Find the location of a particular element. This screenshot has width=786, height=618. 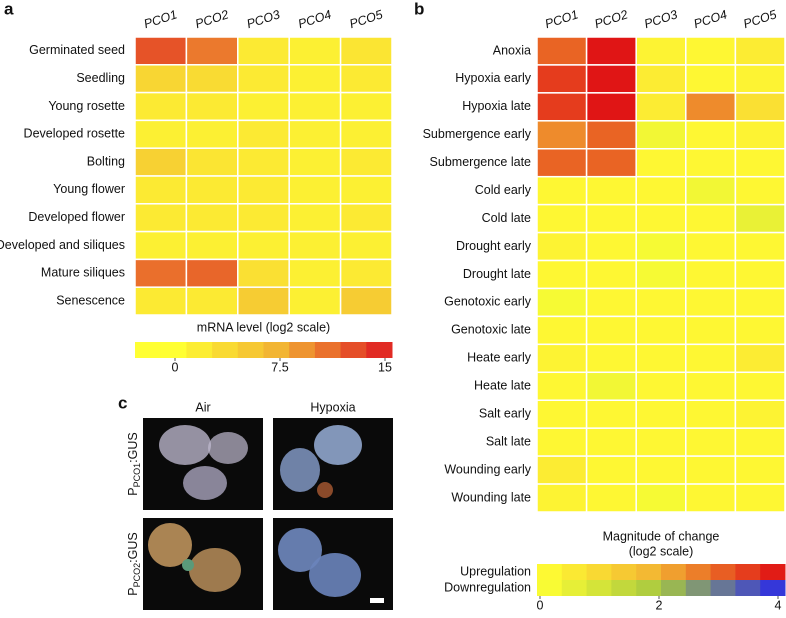

panel-label: b is located at coordinates (419, 9).